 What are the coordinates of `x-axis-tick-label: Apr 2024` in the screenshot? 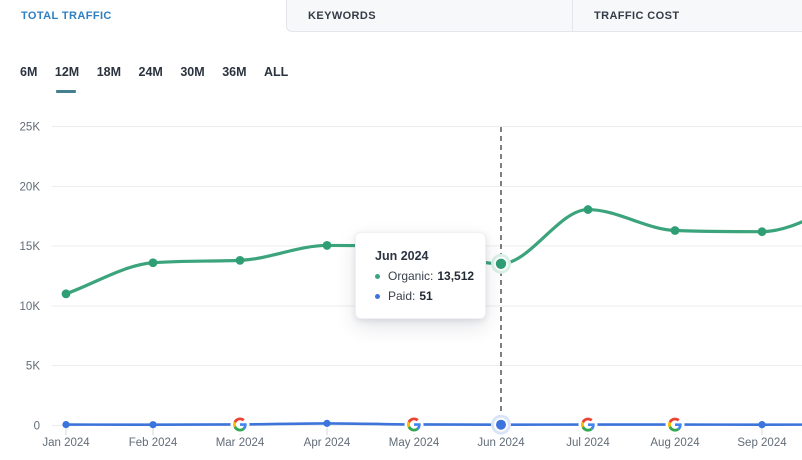 It's located at (327, 443).